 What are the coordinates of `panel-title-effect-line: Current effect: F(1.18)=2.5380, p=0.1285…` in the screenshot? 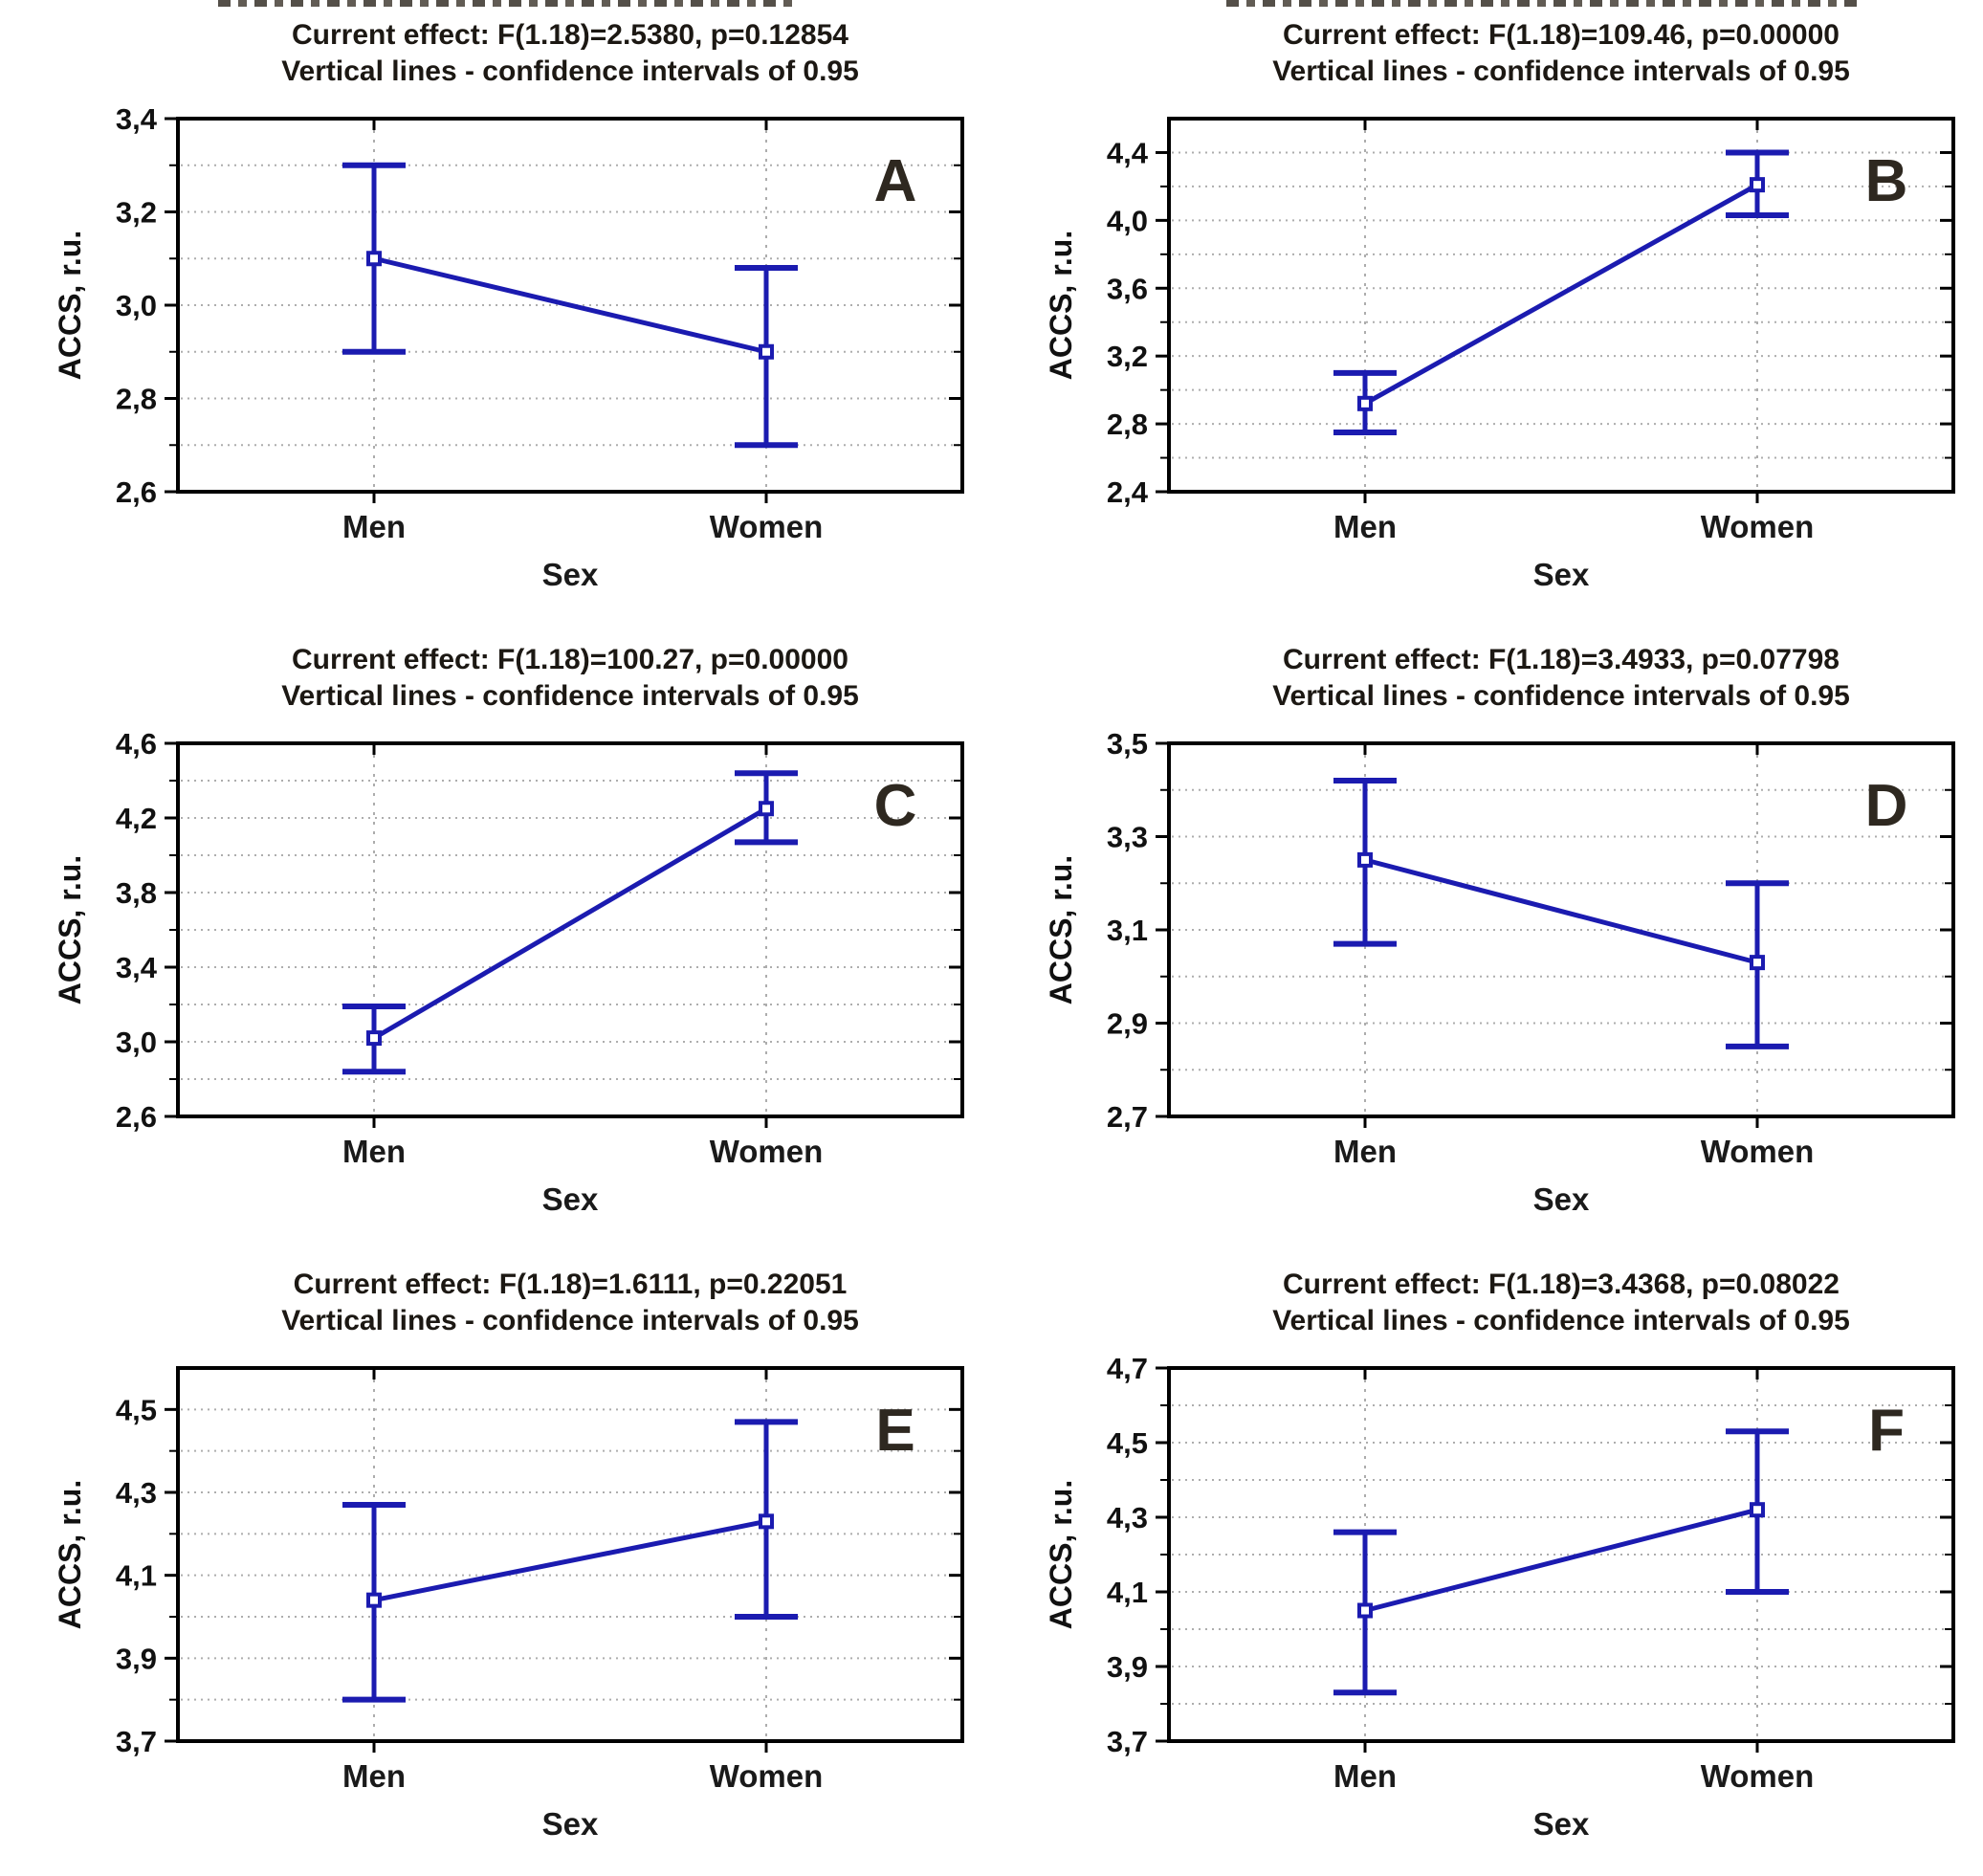 It's located at (570, 35).